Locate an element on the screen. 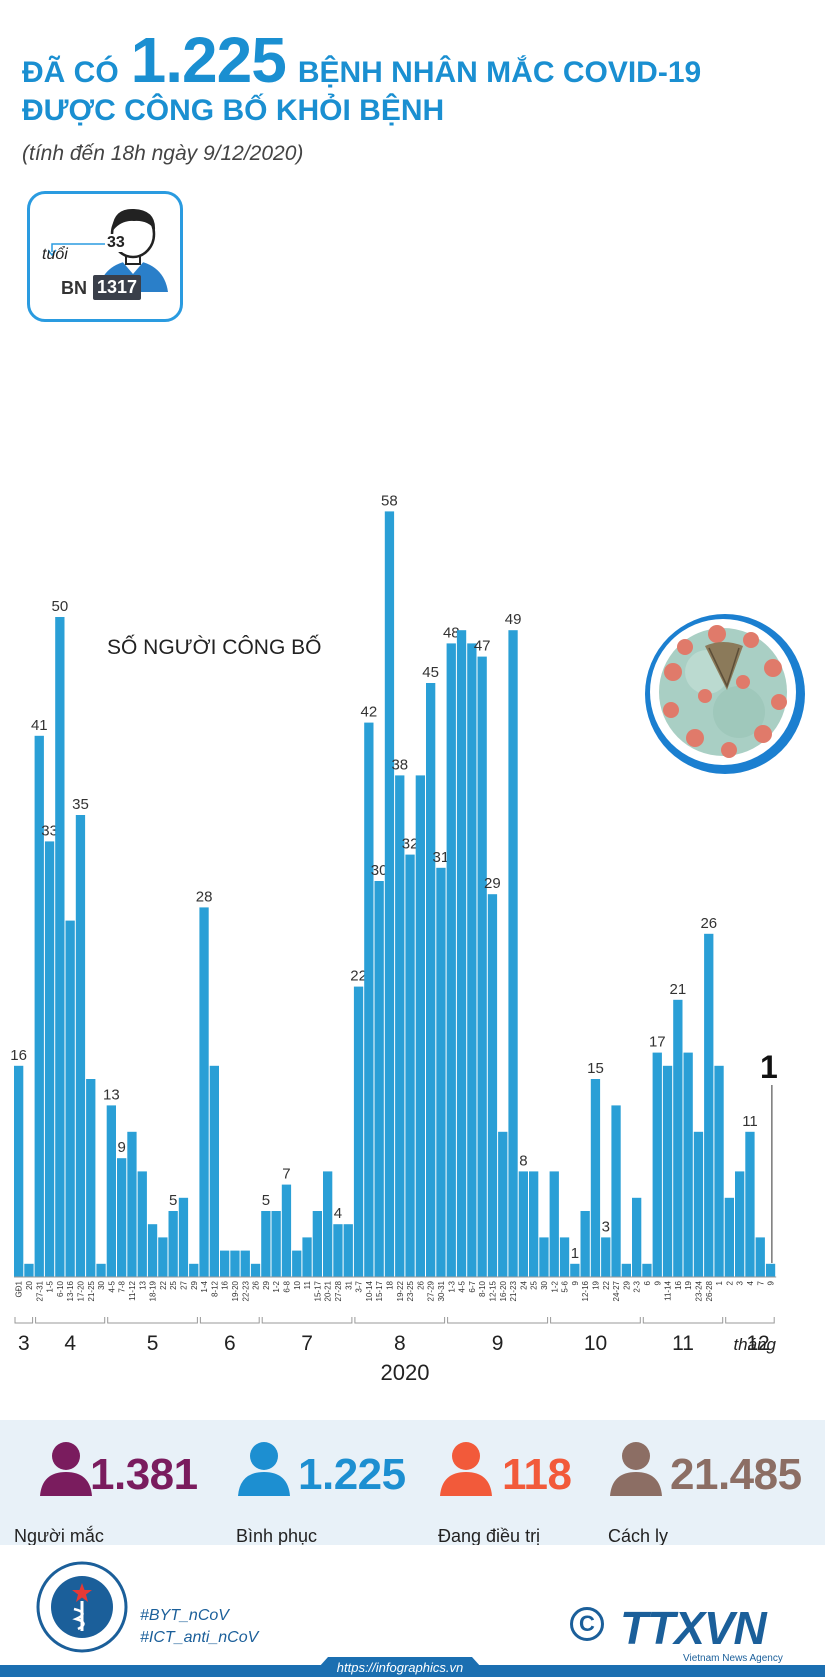 This screenshot has height=1677, width=825. stat-treating: 118 Đang điều trị is located at coordinates (518, 1492).